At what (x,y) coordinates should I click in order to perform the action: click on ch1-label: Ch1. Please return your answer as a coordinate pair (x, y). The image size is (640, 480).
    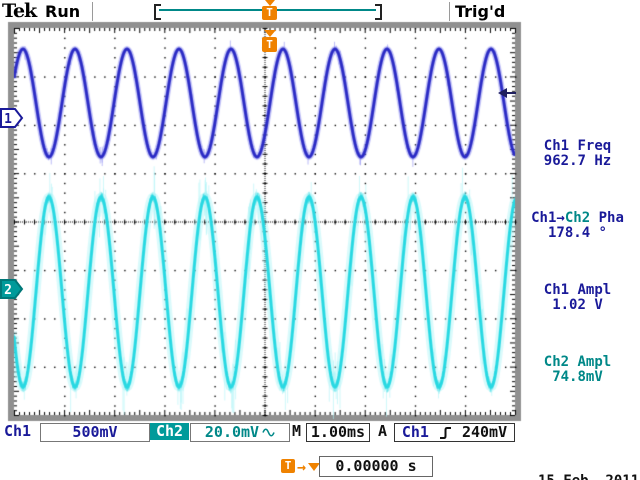
    Looking at the image, I should click on (18, 431).